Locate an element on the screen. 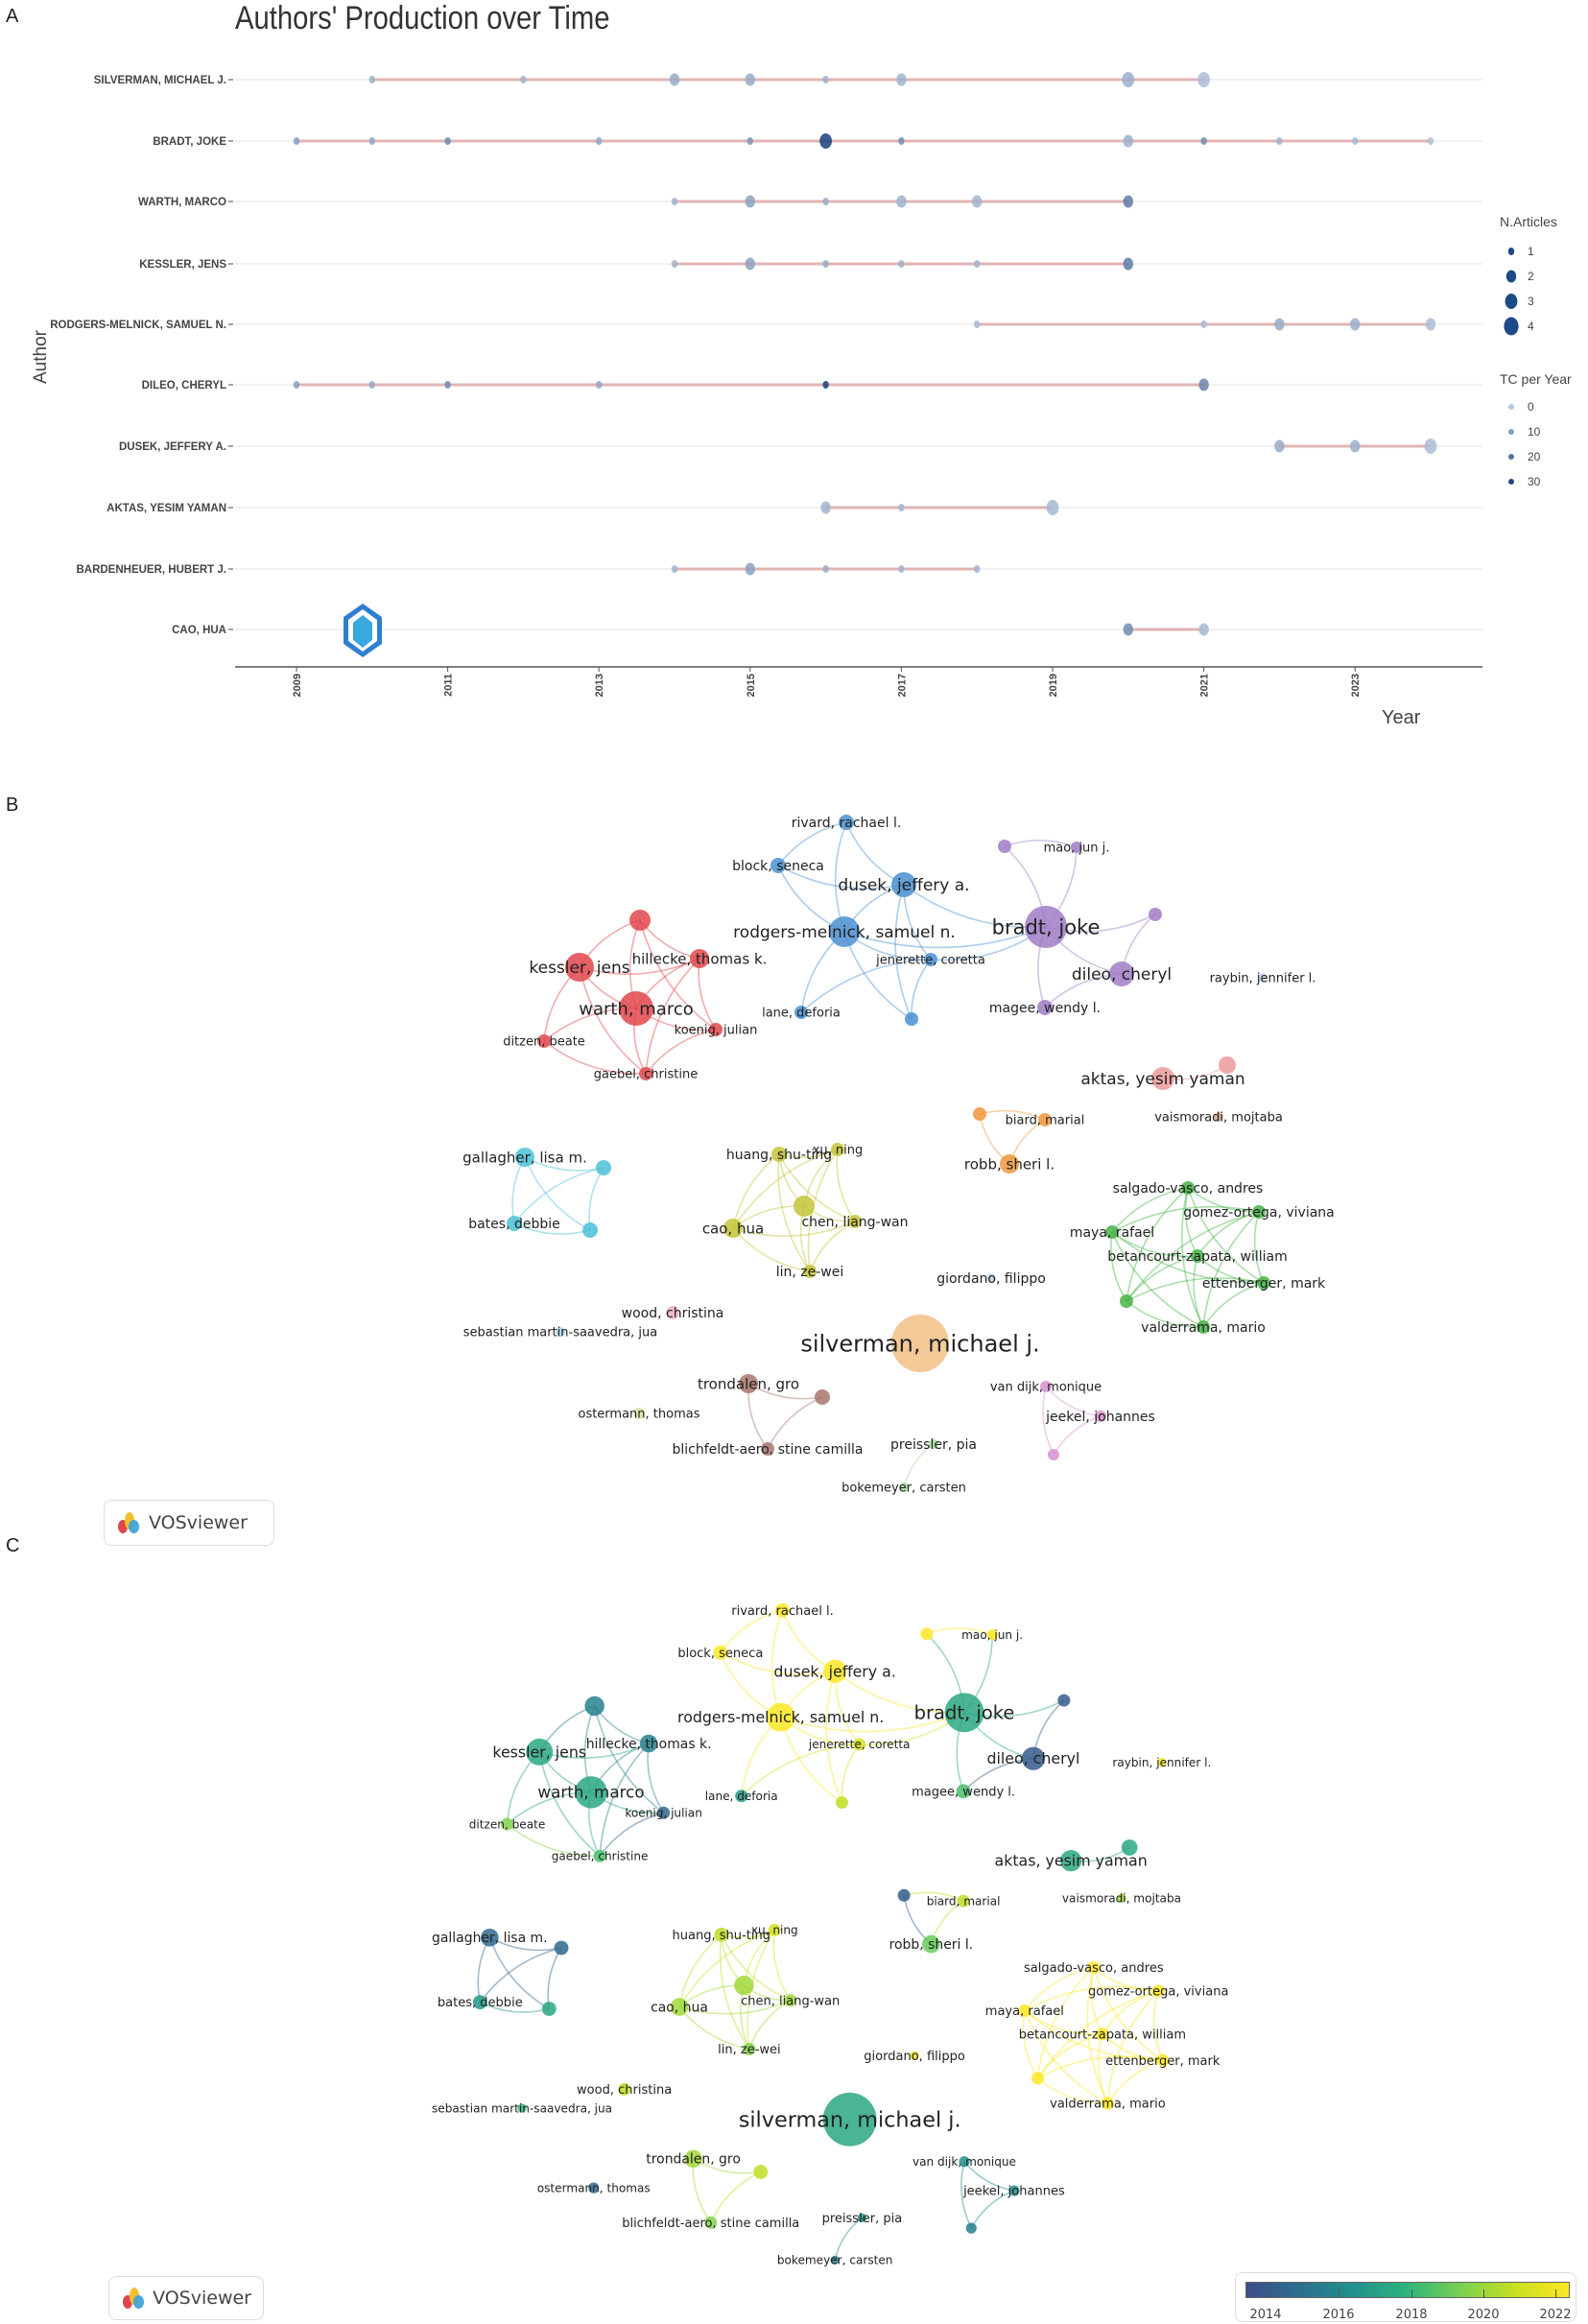  x-tick-label: 2011 is located at coordinates (449, 685).